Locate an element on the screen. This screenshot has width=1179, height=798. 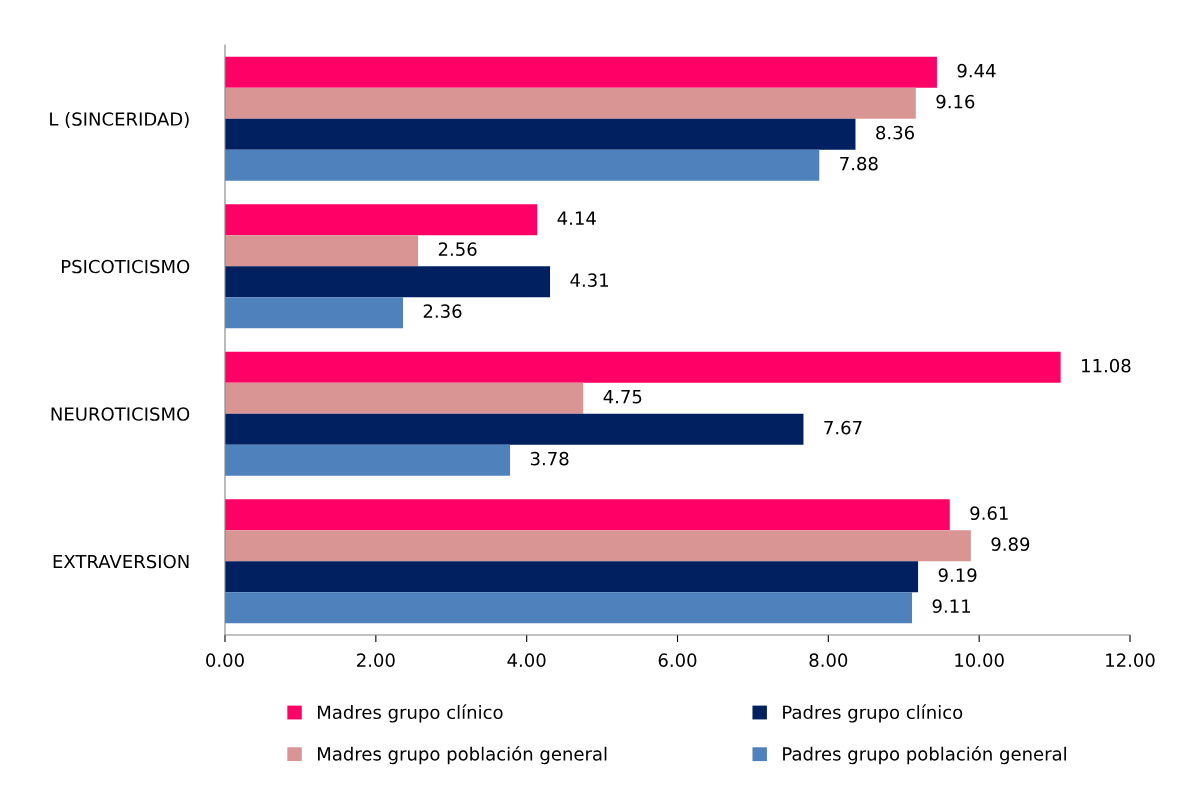
x-tick-label: 6.00 is located at coordinates (677, 660).